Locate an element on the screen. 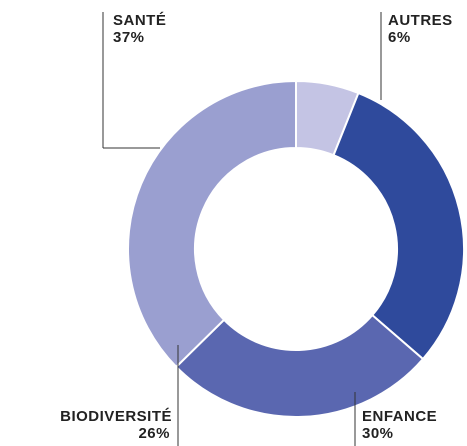 The image size is (467, 446). slice-value: 30% is located at coordinates (378, 433).